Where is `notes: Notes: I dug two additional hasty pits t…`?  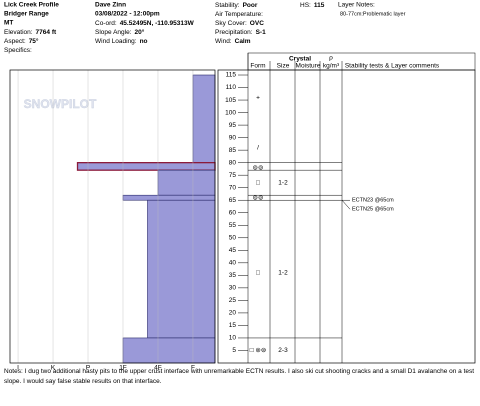
notes: Notes: I dug two additional hasty pits t… is located at coordinates (240, 377).